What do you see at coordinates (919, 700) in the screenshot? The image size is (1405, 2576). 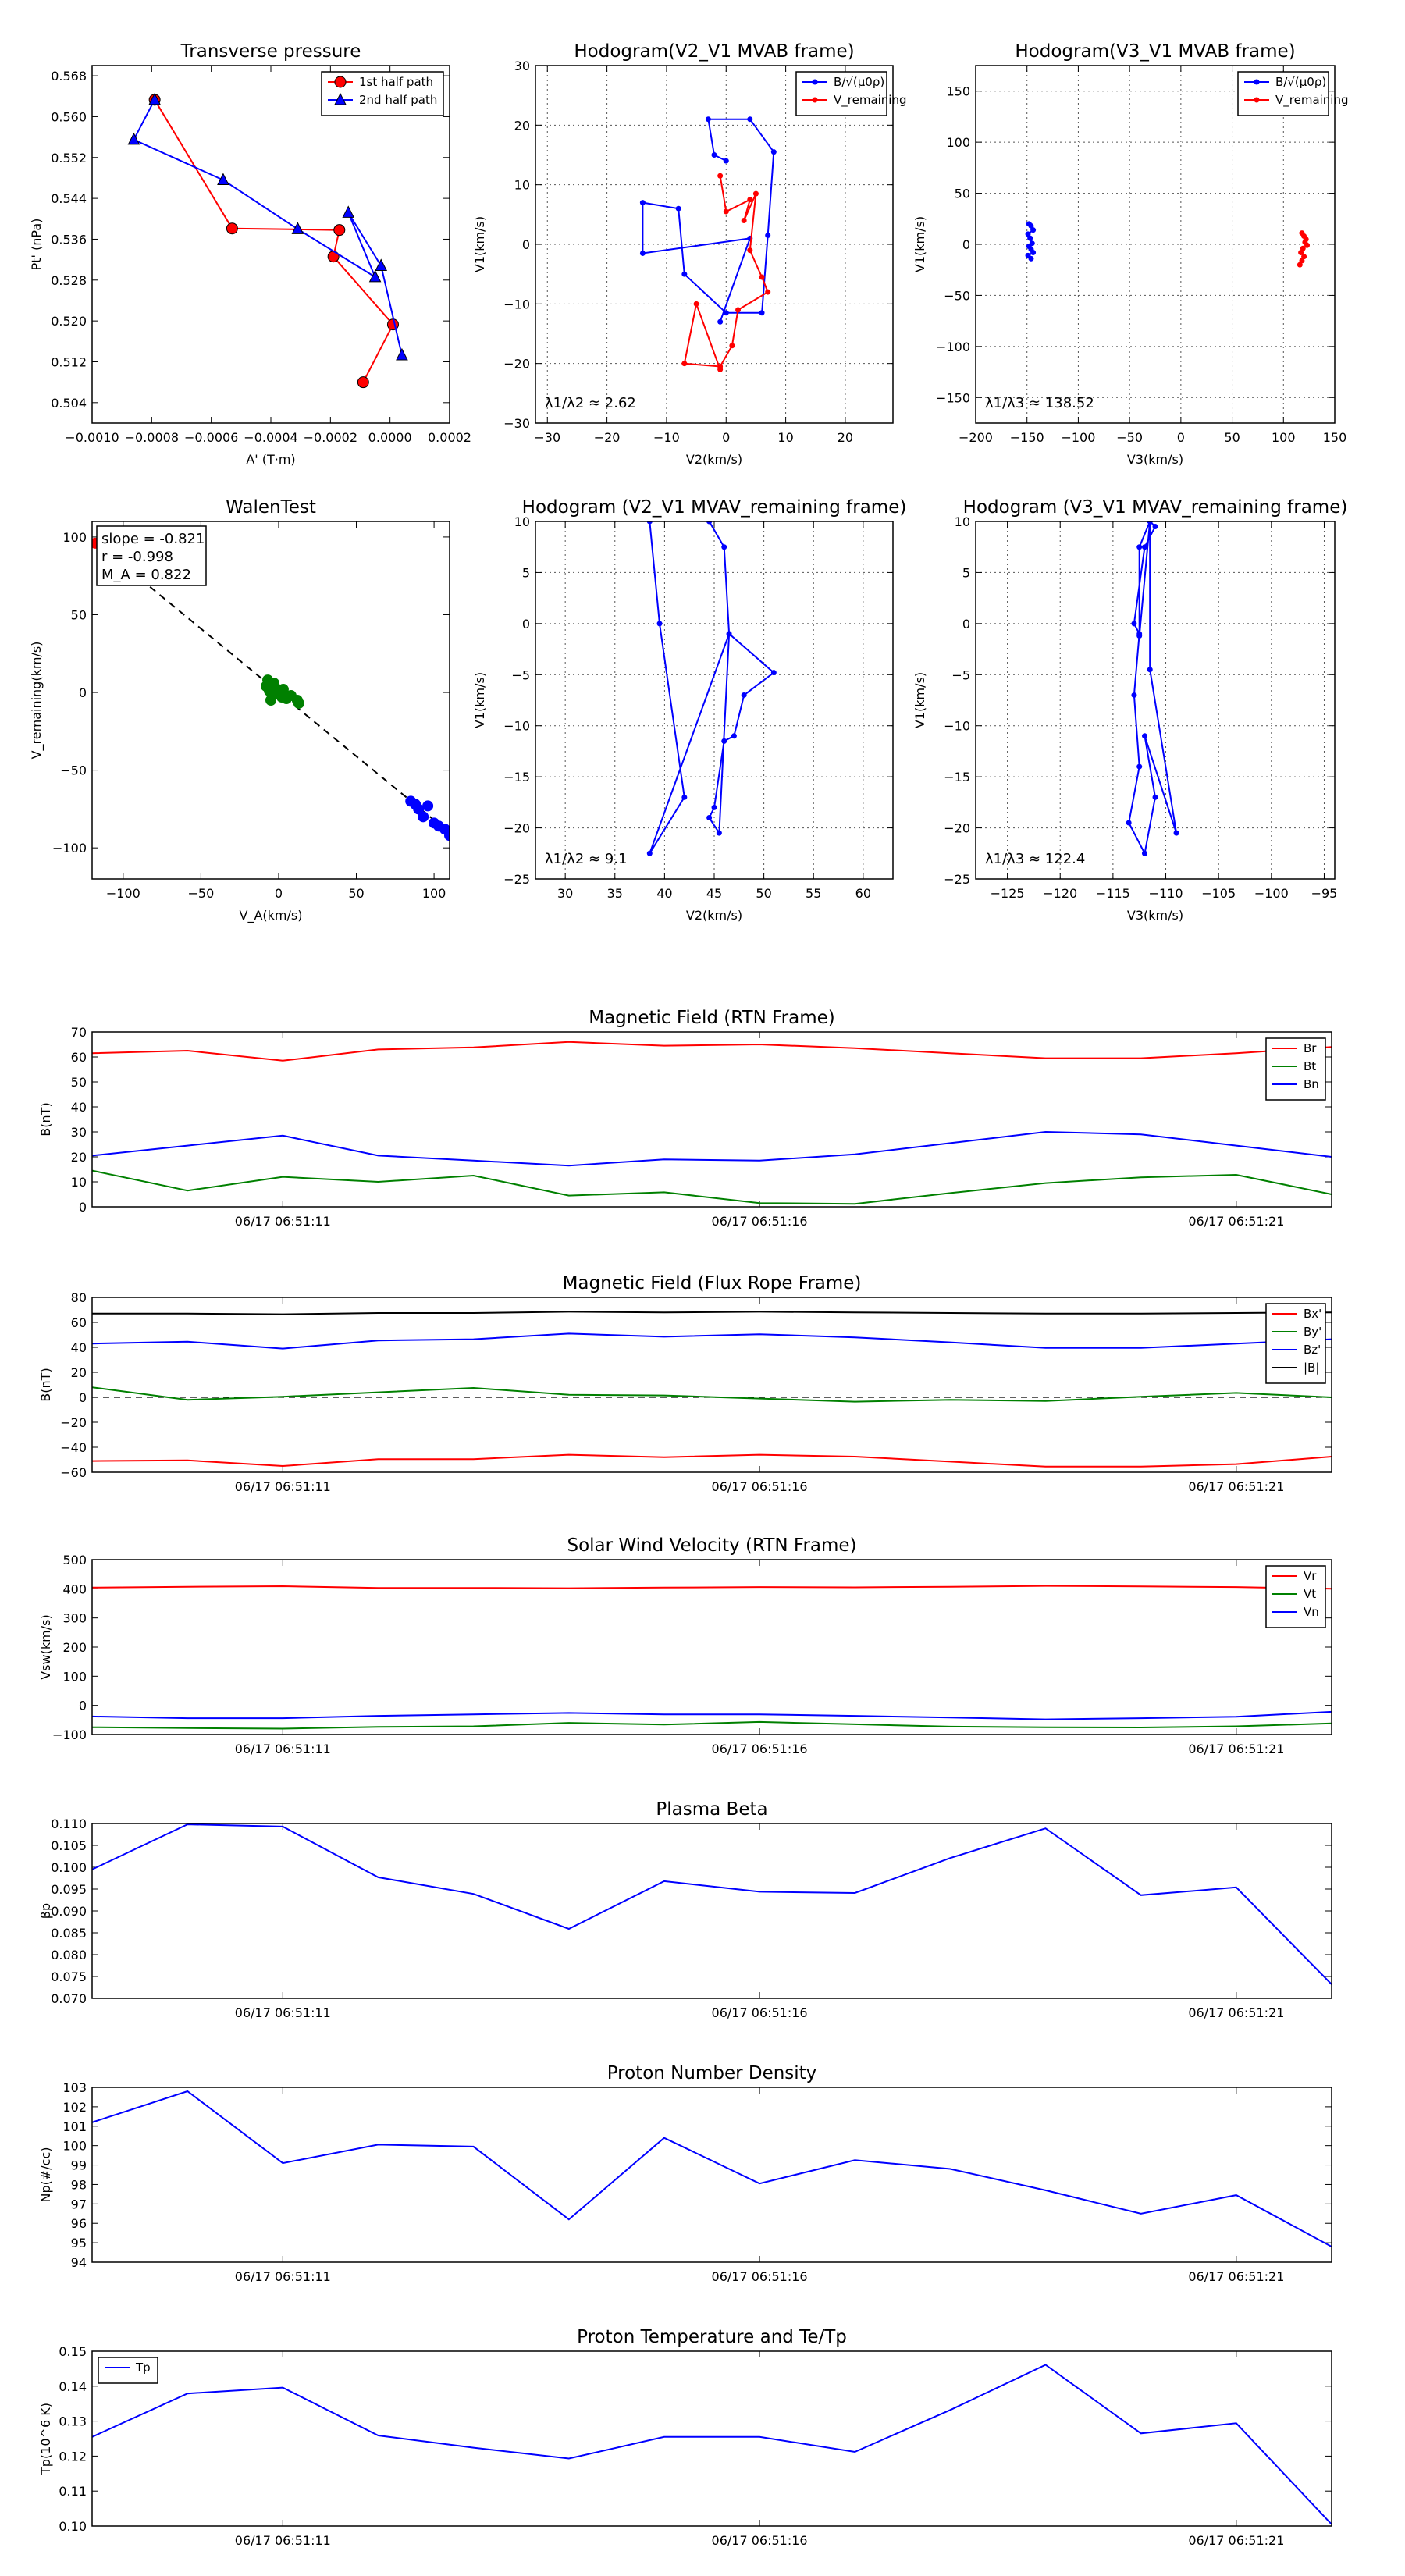 I see `y-axis-label: V1(km/s)` at bounding box center [919, 700].